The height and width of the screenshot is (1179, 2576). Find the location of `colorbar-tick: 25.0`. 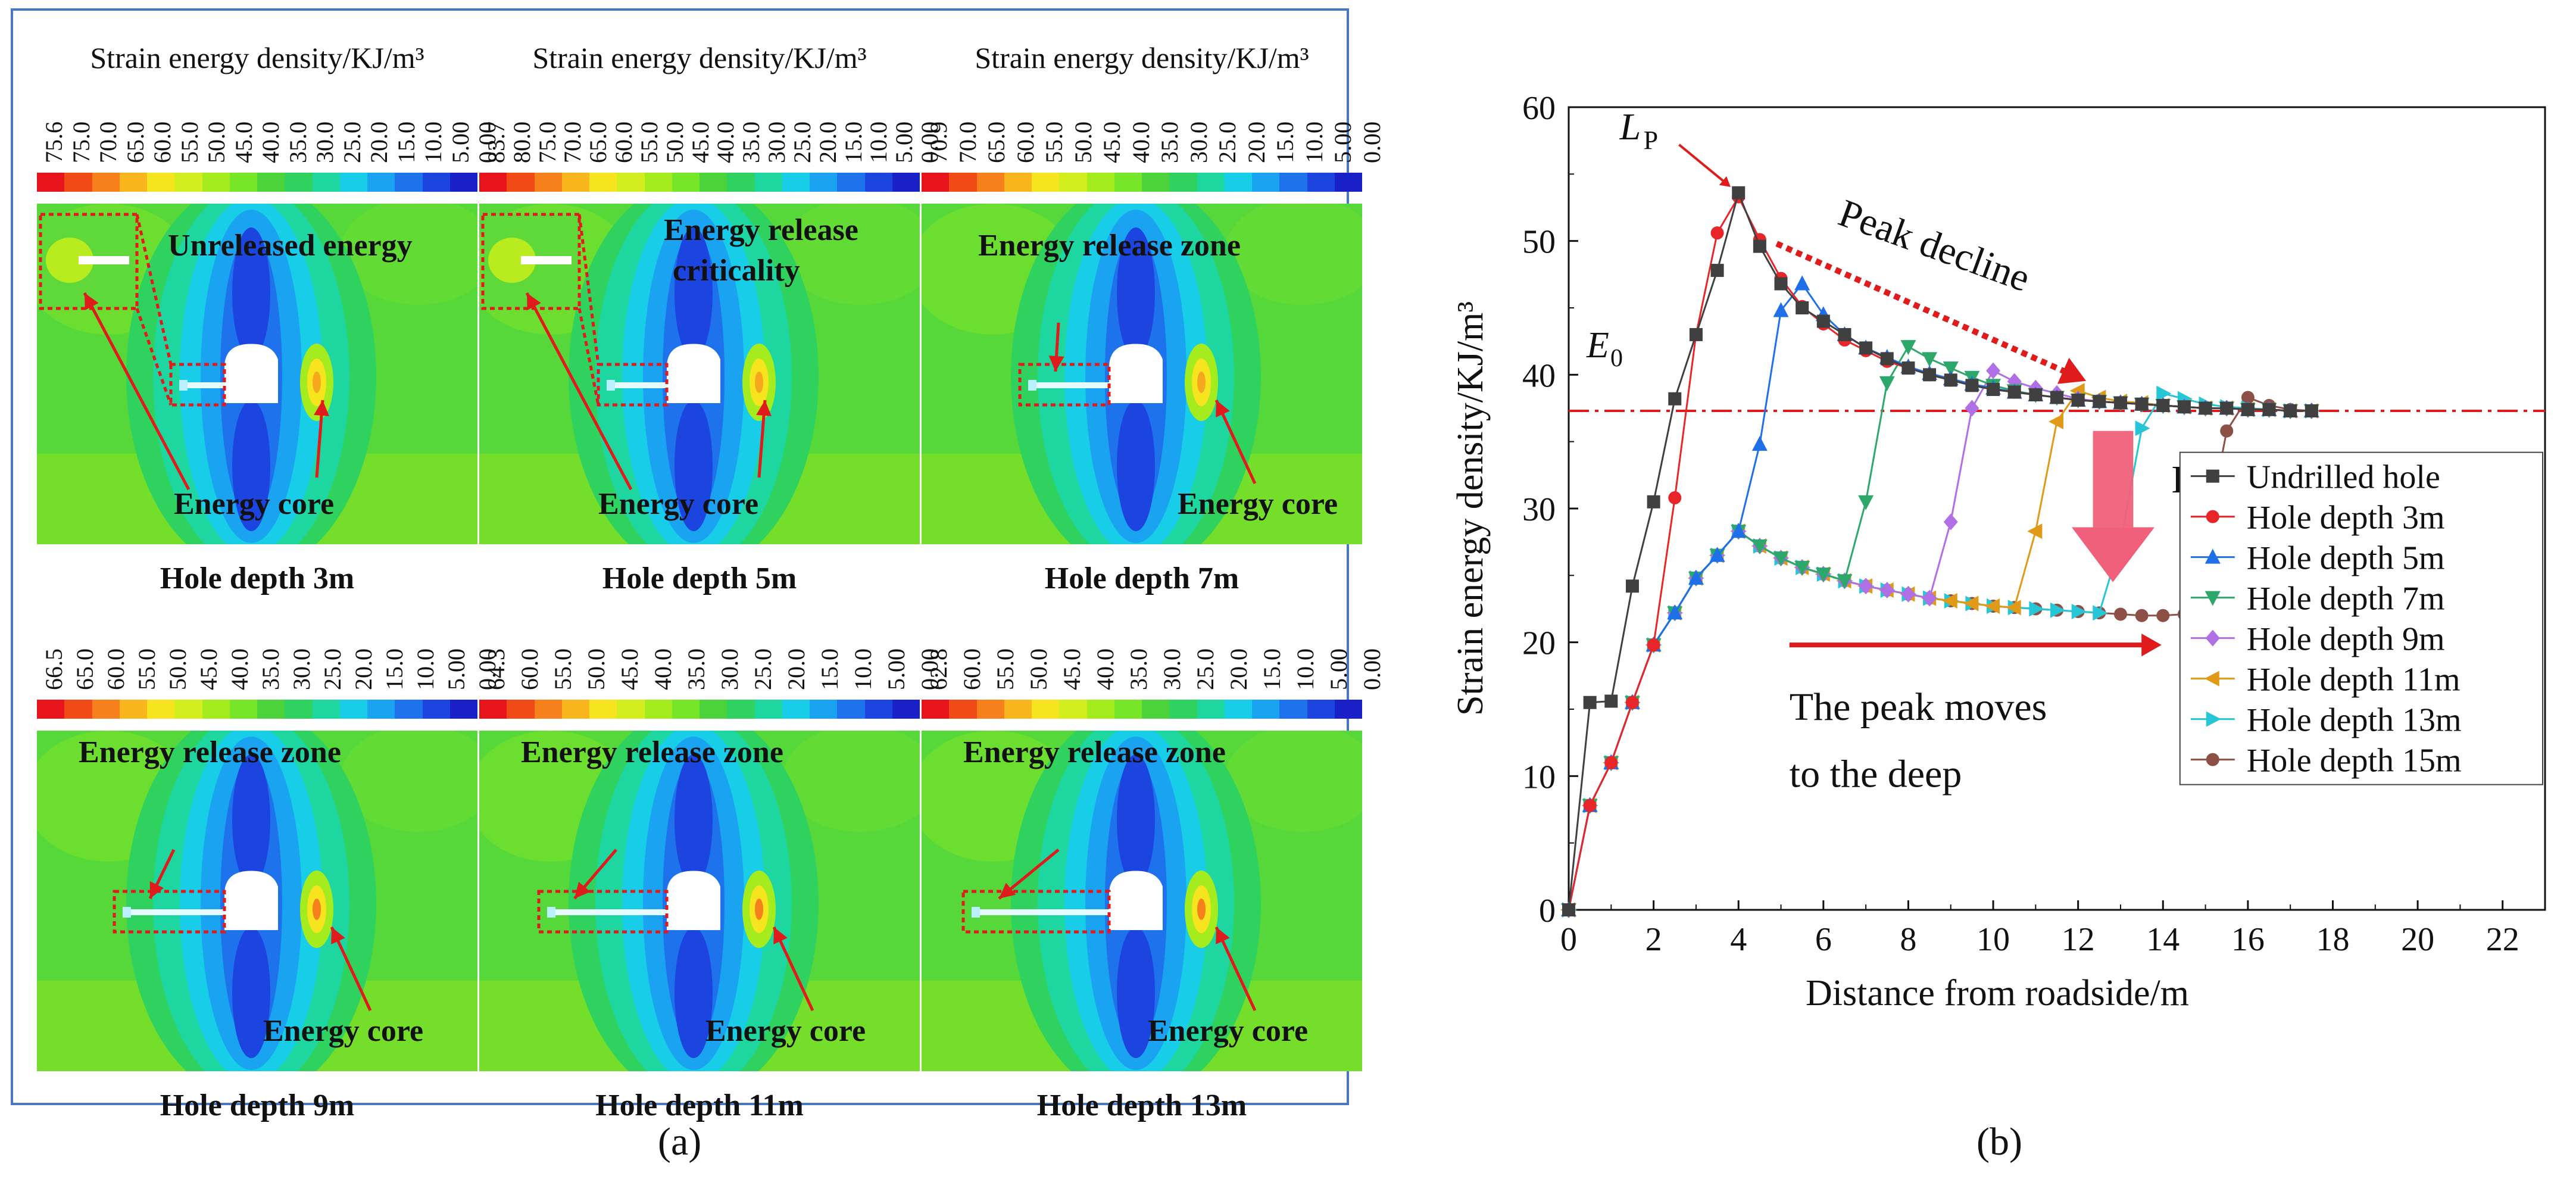

colorbar-tick: 25.0 is located at coordinates (763, 669).